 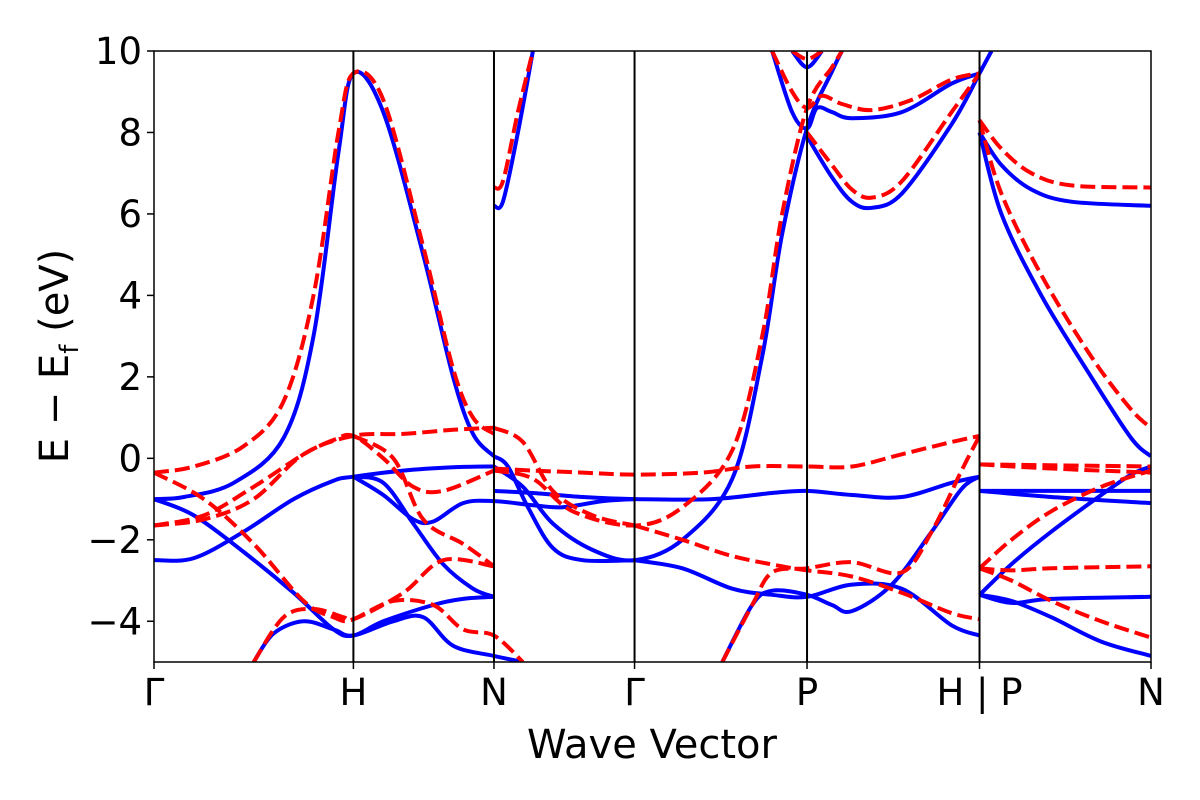 What do you see at coordinates (114, 540) in the screenshot?
I see `y-tick-label: −2` at bounding box center [114, 540].